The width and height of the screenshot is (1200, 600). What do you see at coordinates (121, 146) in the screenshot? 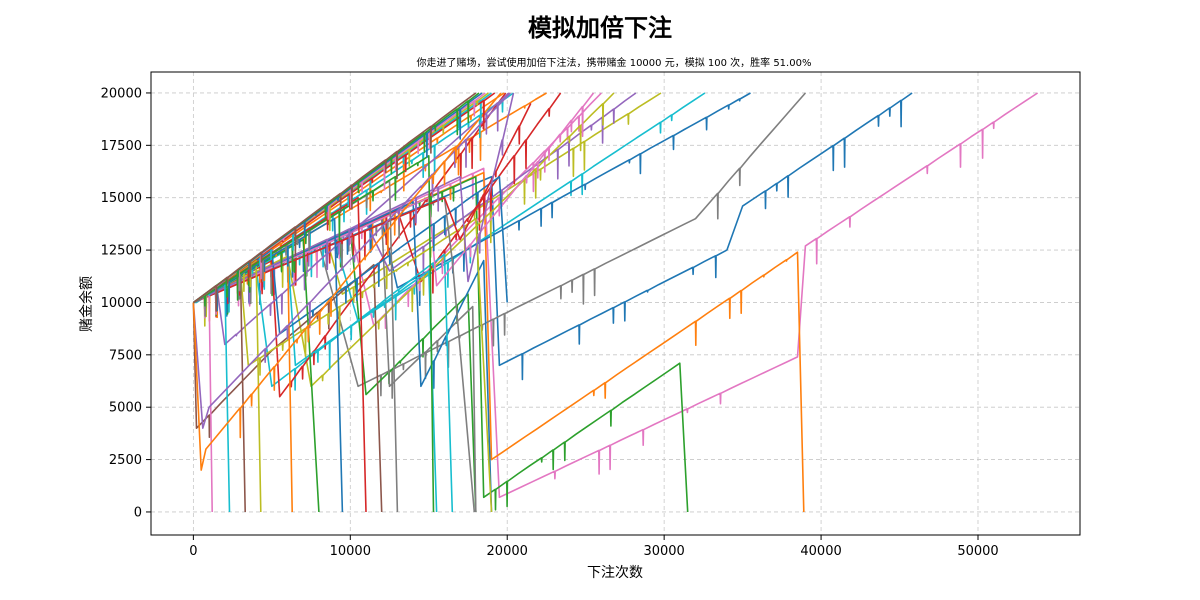
I see `y-tick-label: 17500` at bounding box center [121, 146].